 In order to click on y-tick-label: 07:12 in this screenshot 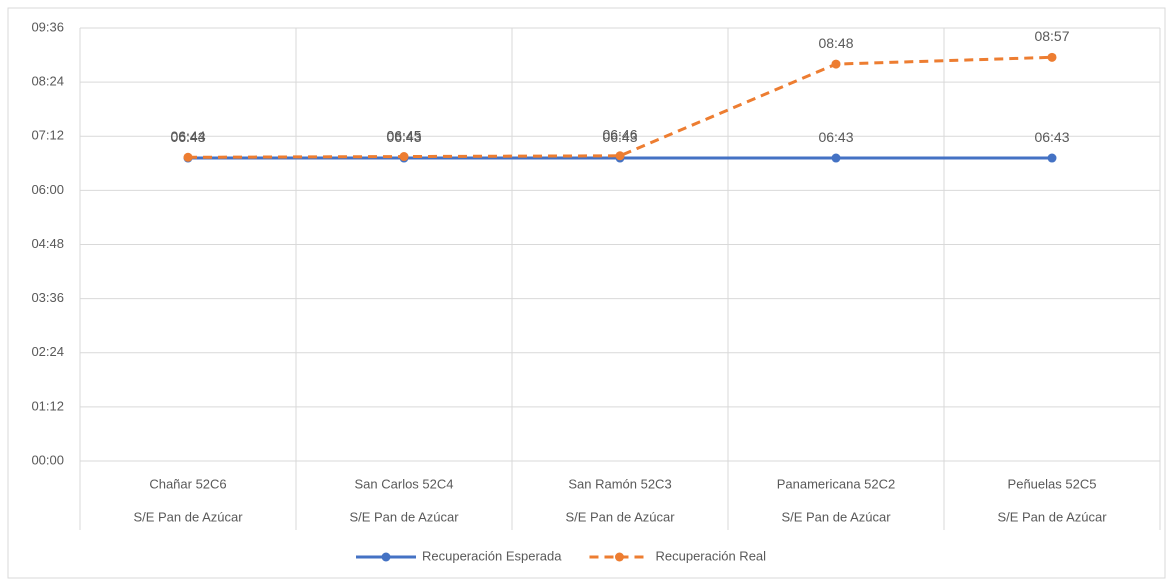, I will do `click(47, 135)`.